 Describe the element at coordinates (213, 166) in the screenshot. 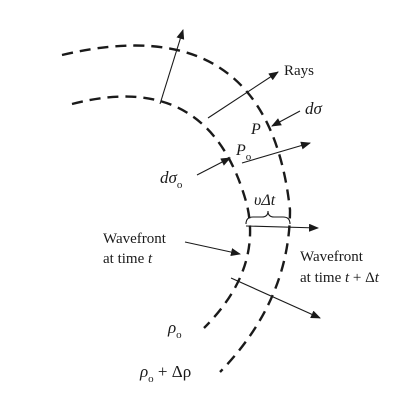

I see `pointer-dsigma0` at that location.